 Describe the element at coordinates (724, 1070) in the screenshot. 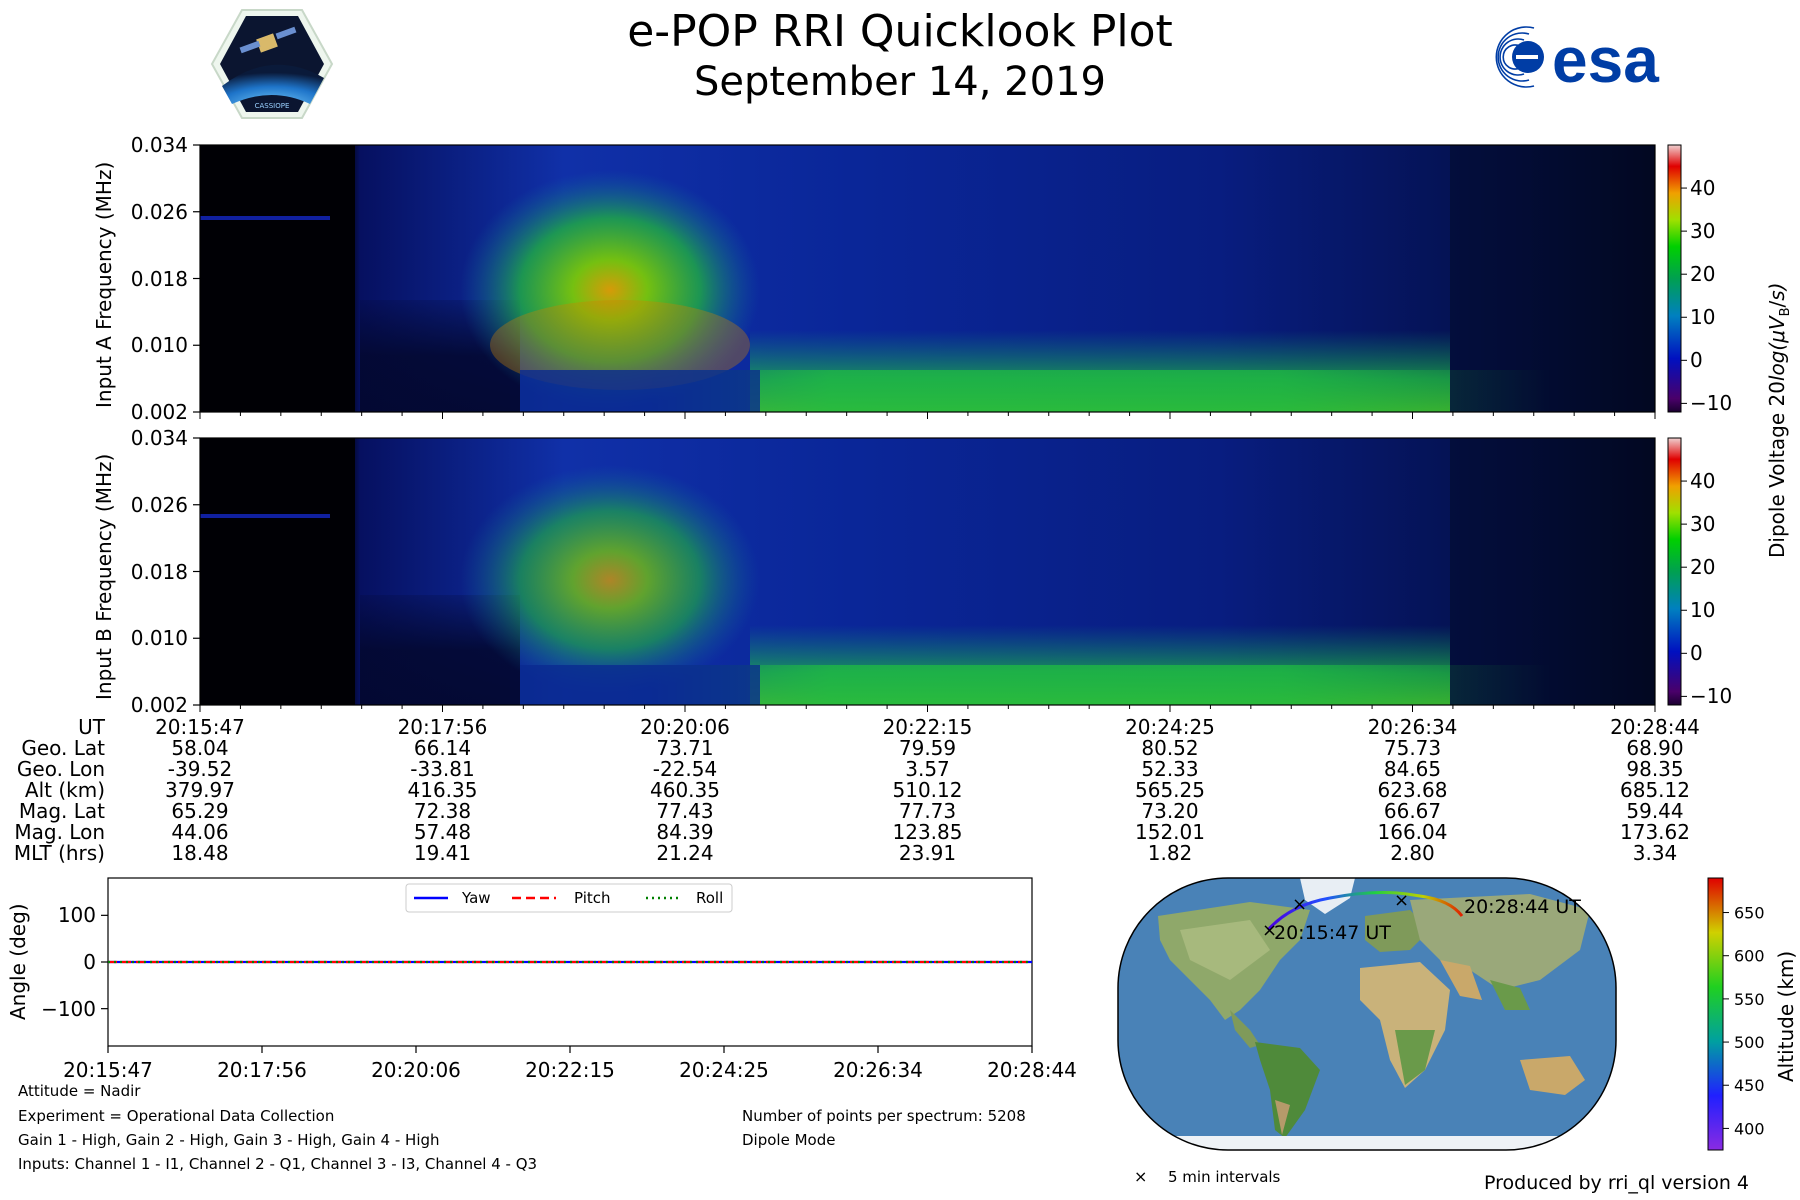

I see `attitude-xtick-label: 20:24:25` at that location.